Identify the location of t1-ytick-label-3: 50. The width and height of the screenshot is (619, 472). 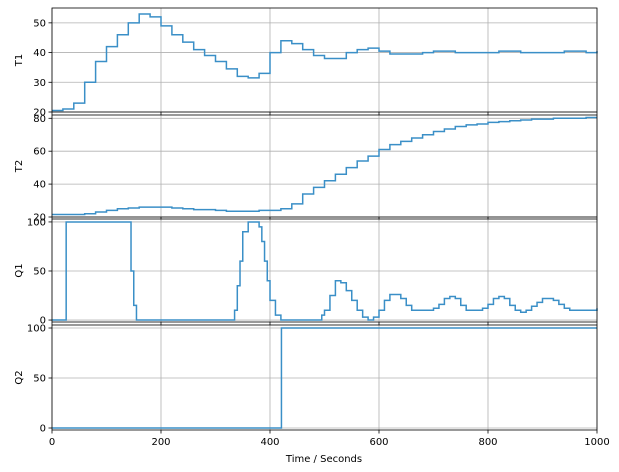
(39, 23).